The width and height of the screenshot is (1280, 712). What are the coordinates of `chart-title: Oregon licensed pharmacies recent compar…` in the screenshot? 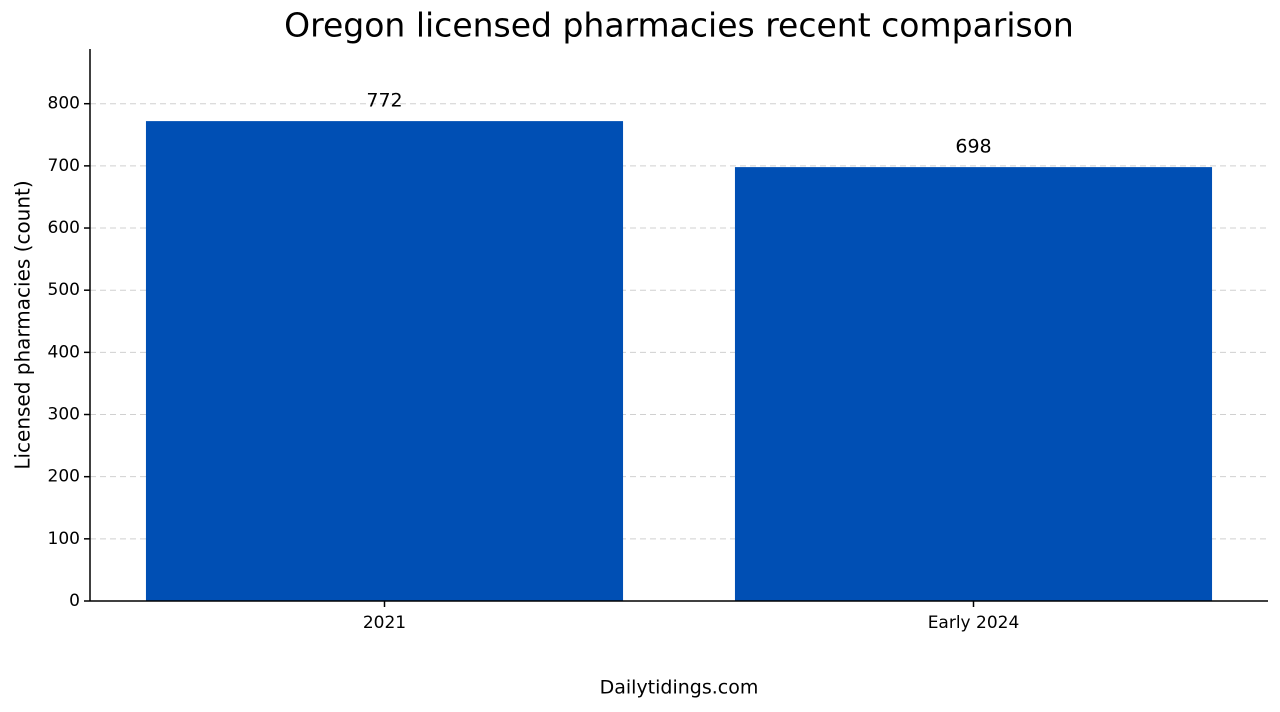 It's located at (679, 25).